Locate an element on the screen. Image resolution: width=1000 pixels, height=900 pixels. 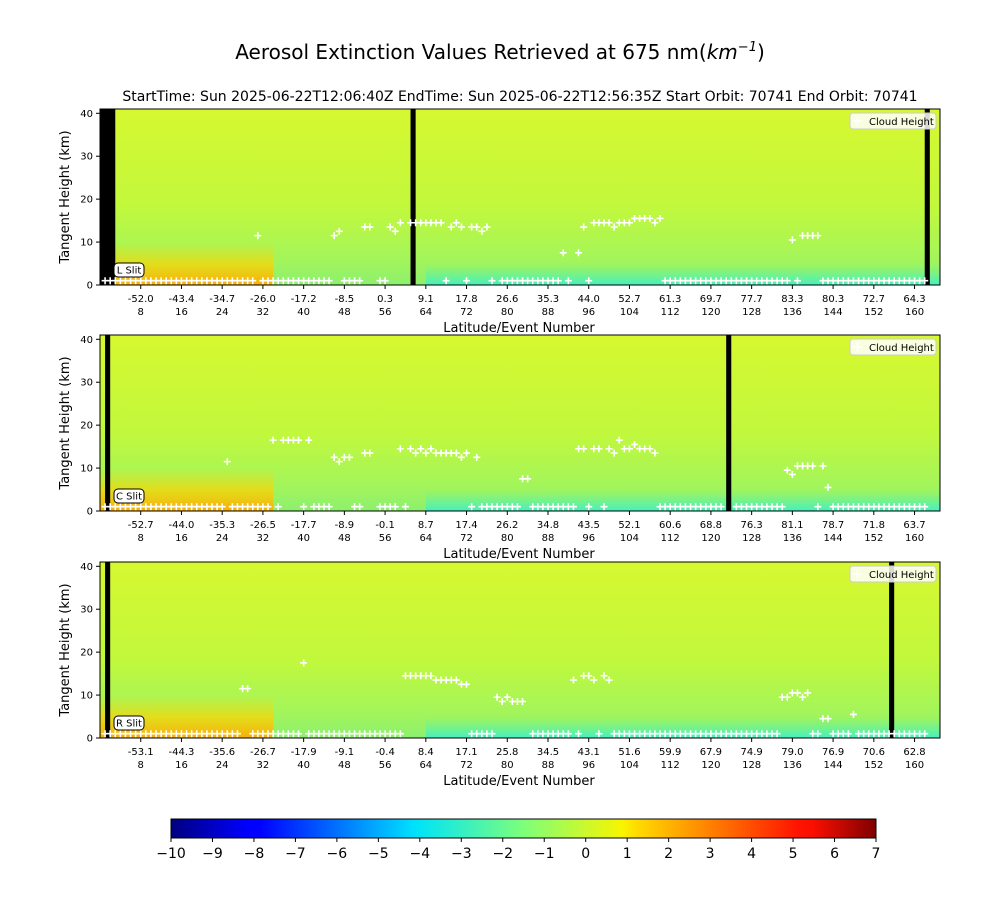
event-tick-label: 136 is located at coordinates (792, 312).